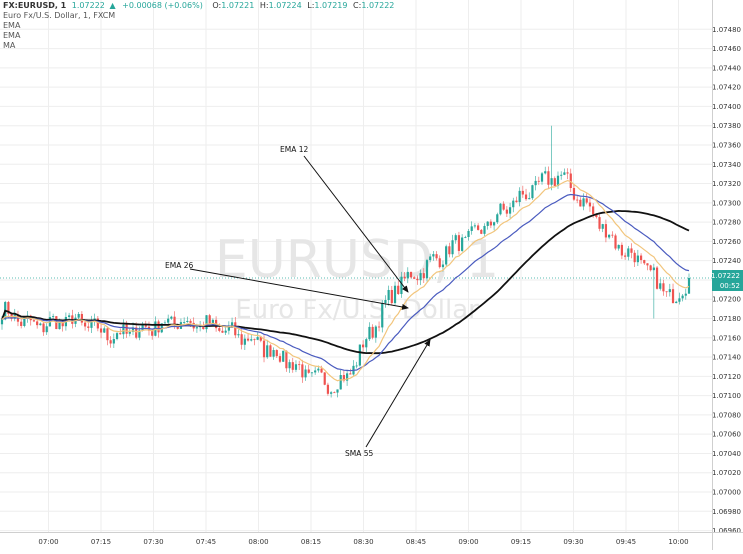 Image resolution: width=743 pixels, height=554 pixels. I want to click on price-change: +0.00068 (+0.06%), so click(162, 5).